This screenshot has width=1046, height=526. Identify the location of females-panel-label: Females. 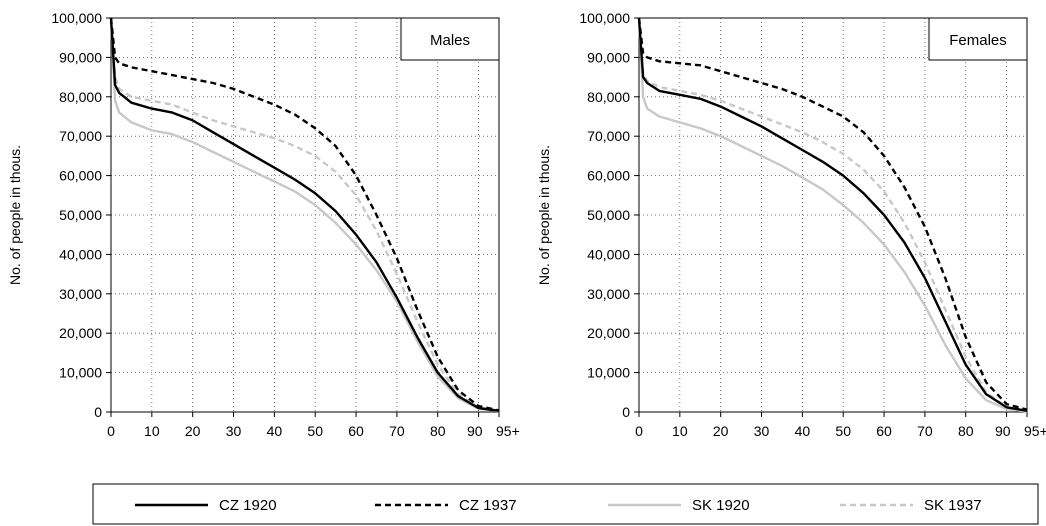
(978, 40).